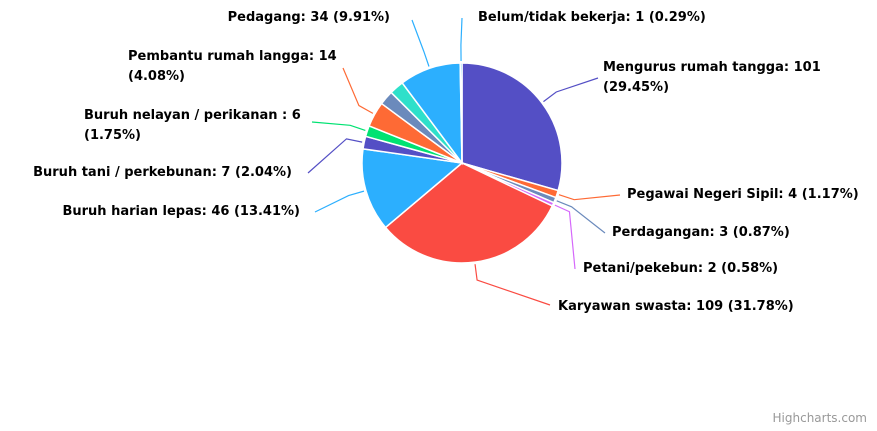 Image resolution: width=877 pixels, height=431 pixels. Describe the element at coordinates (232, 66) in the screenshot. I see `data-label: Pembantu rumah langga: 14 (4.08%)` at that location.